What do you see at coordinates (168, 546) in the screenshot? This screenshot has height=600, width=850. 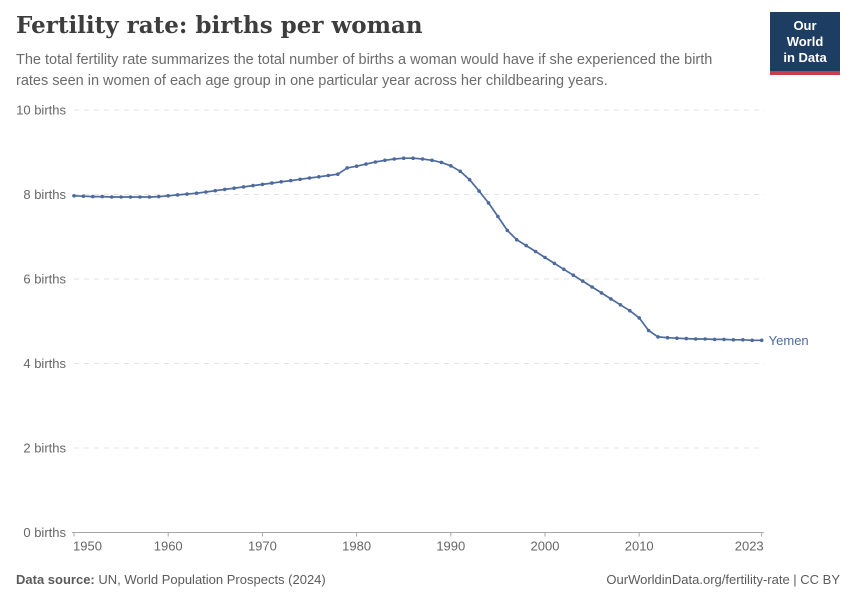 I see `x-tick-label: 1960` at bounding box center [168, 546].